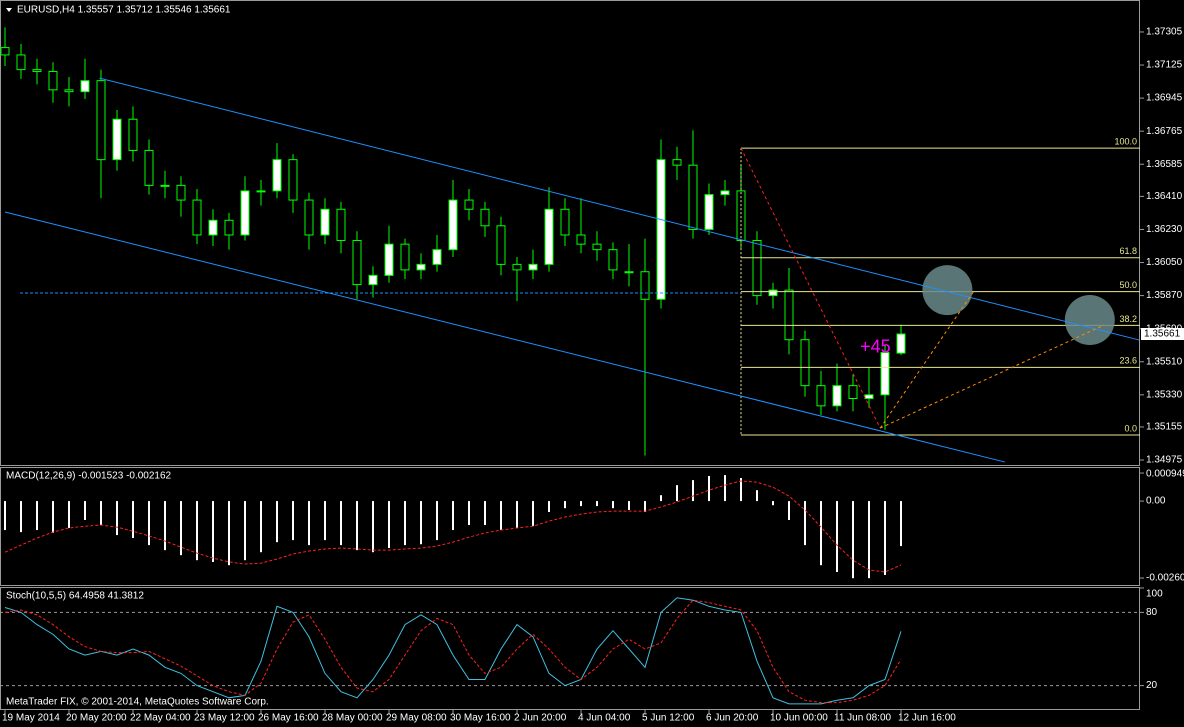 The height and width of the screenshot is (727, 1184). What do you see at coordinates (352, 718) in the screenshot?
I see `x-tick-label: 28 May 00:00` at bounding box center [352, 718].